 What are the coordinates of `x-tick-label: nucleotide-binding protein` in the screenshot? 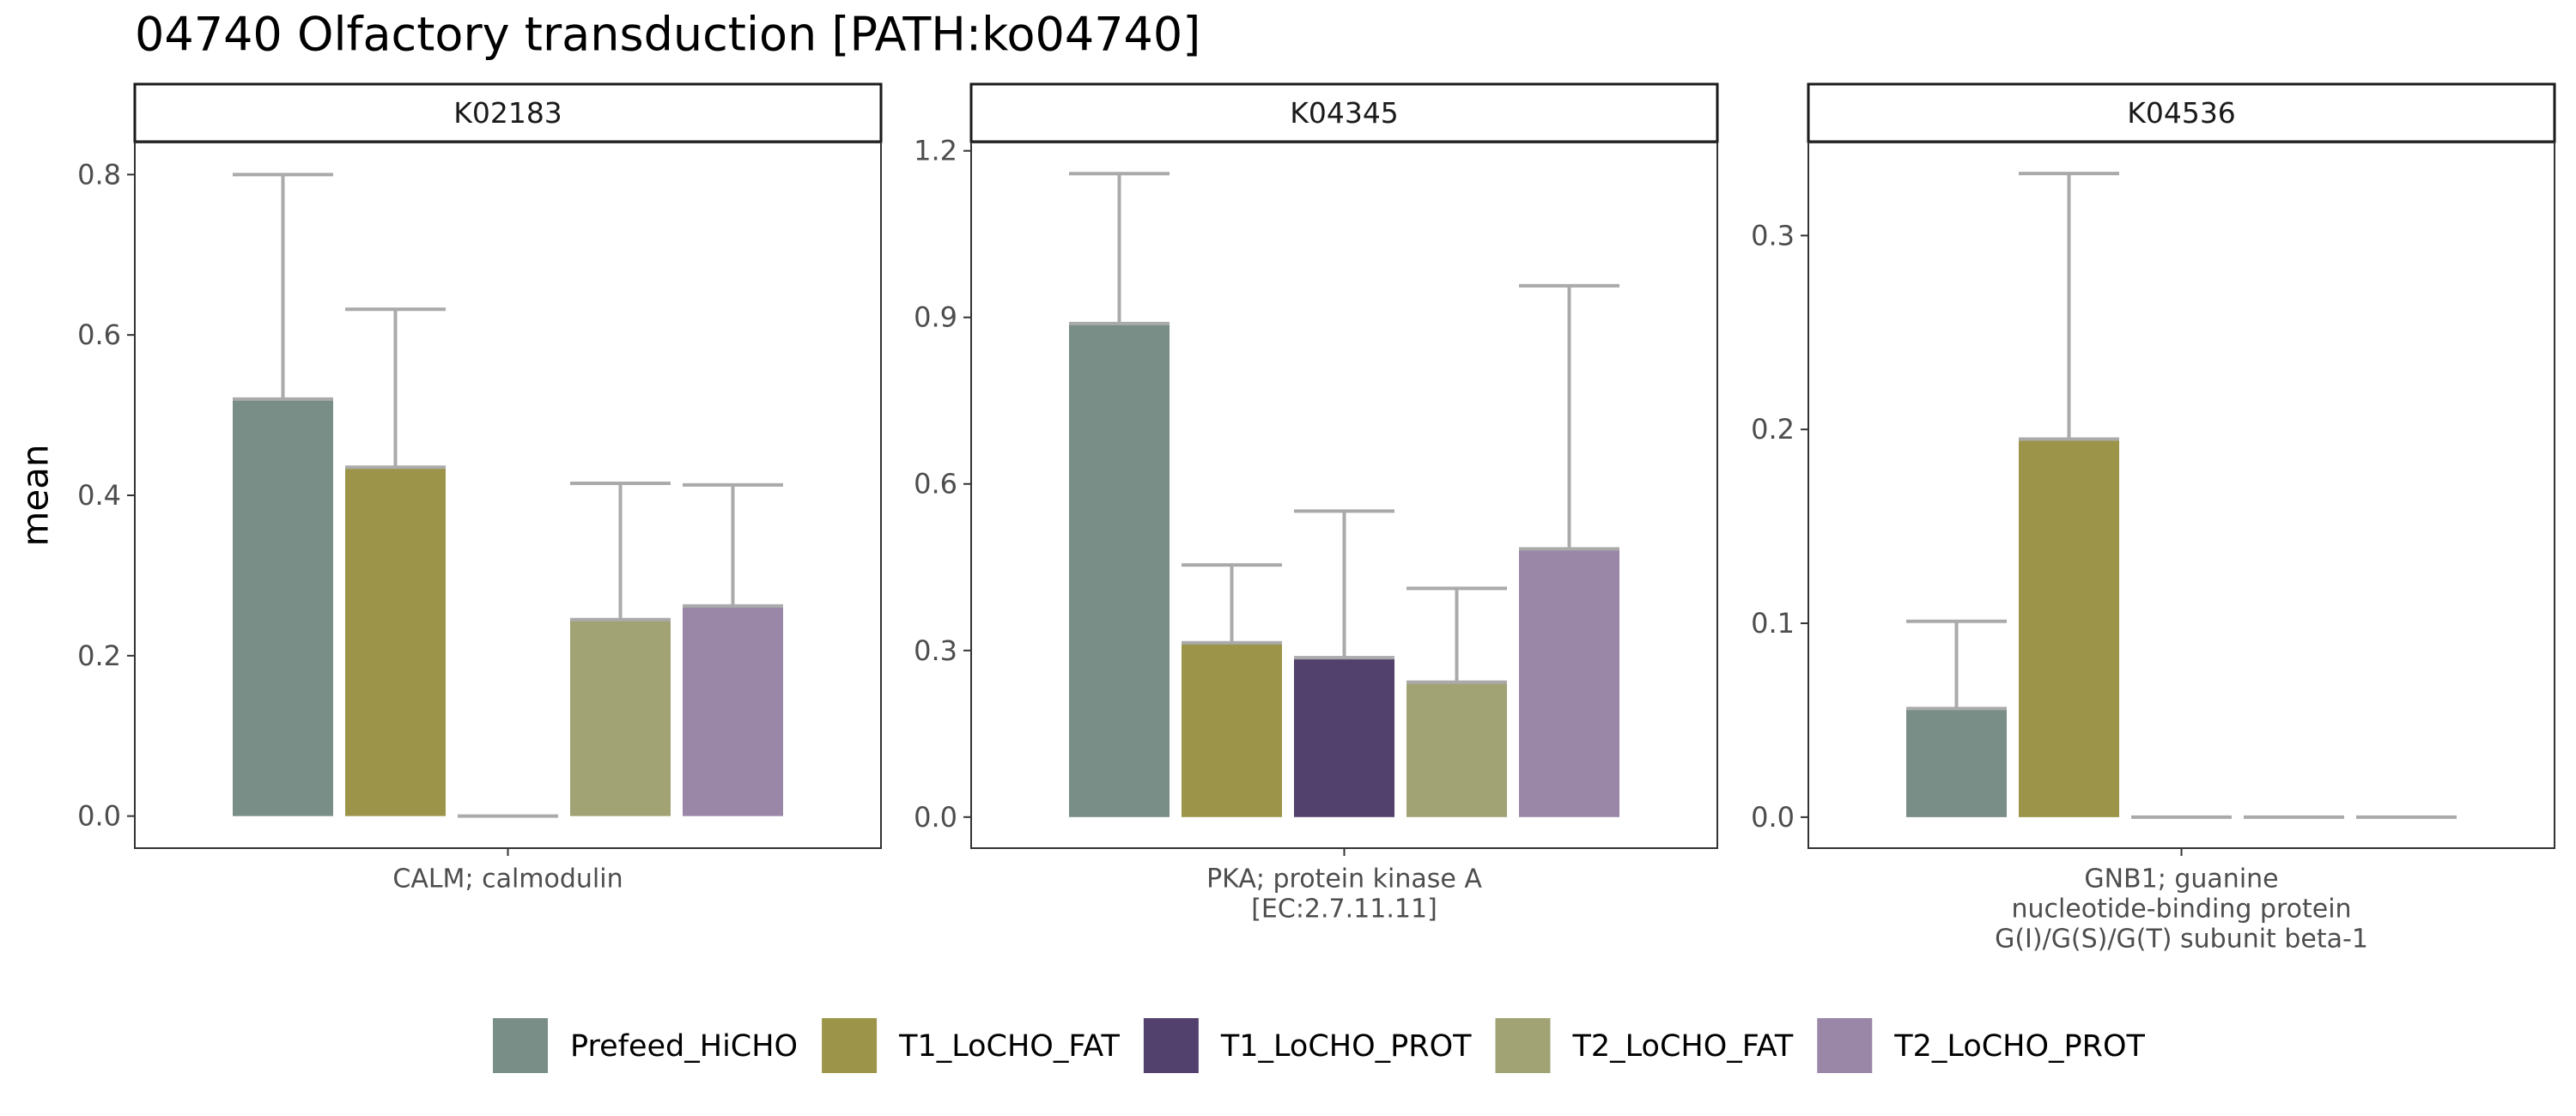 It's located at (2181, 910).